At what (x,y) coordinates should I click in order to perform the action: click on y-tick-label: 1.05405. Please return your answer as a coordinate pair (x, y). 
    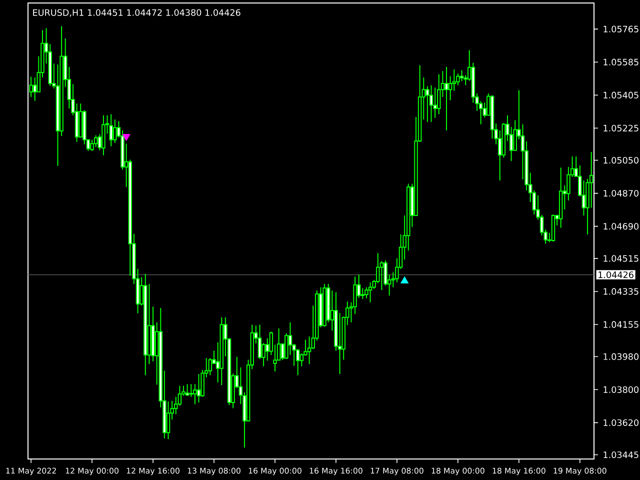
    Looking at the image, I should click on (621, 95).